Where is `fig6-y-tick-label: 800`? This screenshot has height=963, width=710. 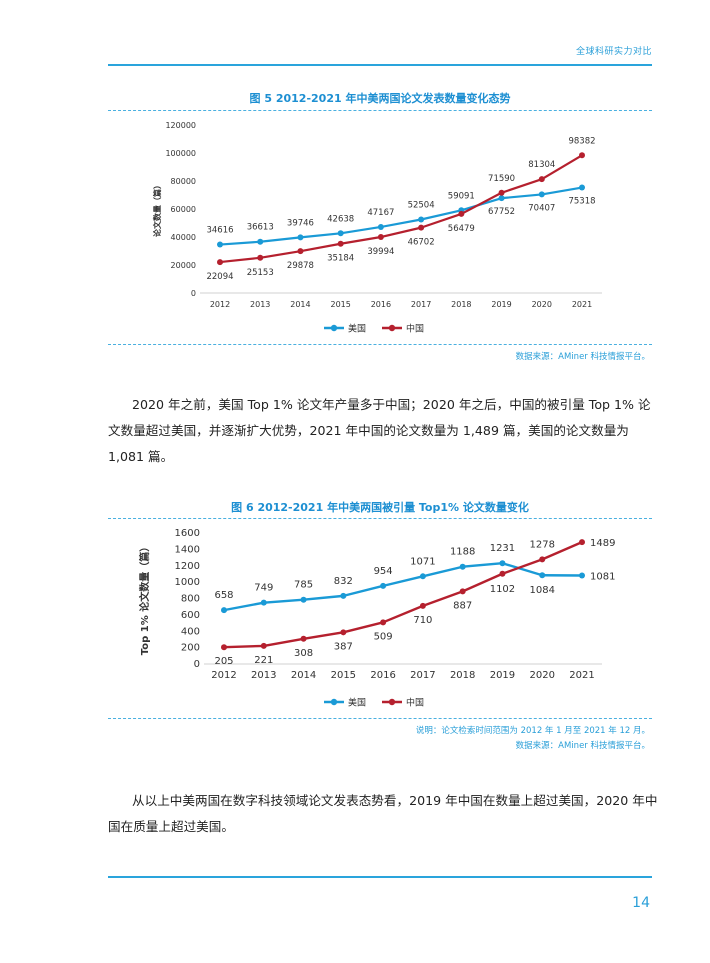 fig6-y-tick-label: 800 is located at coordinates (190, 599).